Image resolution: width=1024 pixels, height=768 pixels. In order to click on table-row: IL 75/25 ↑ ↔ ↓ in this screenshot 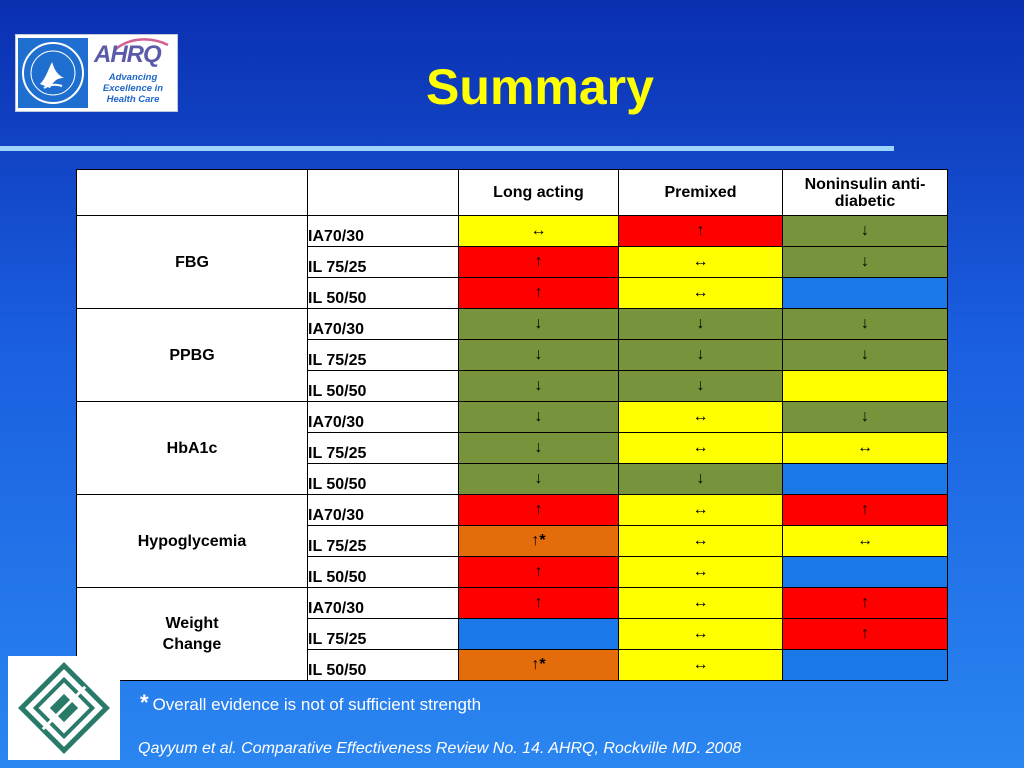, I will do `click(512, 262)`.